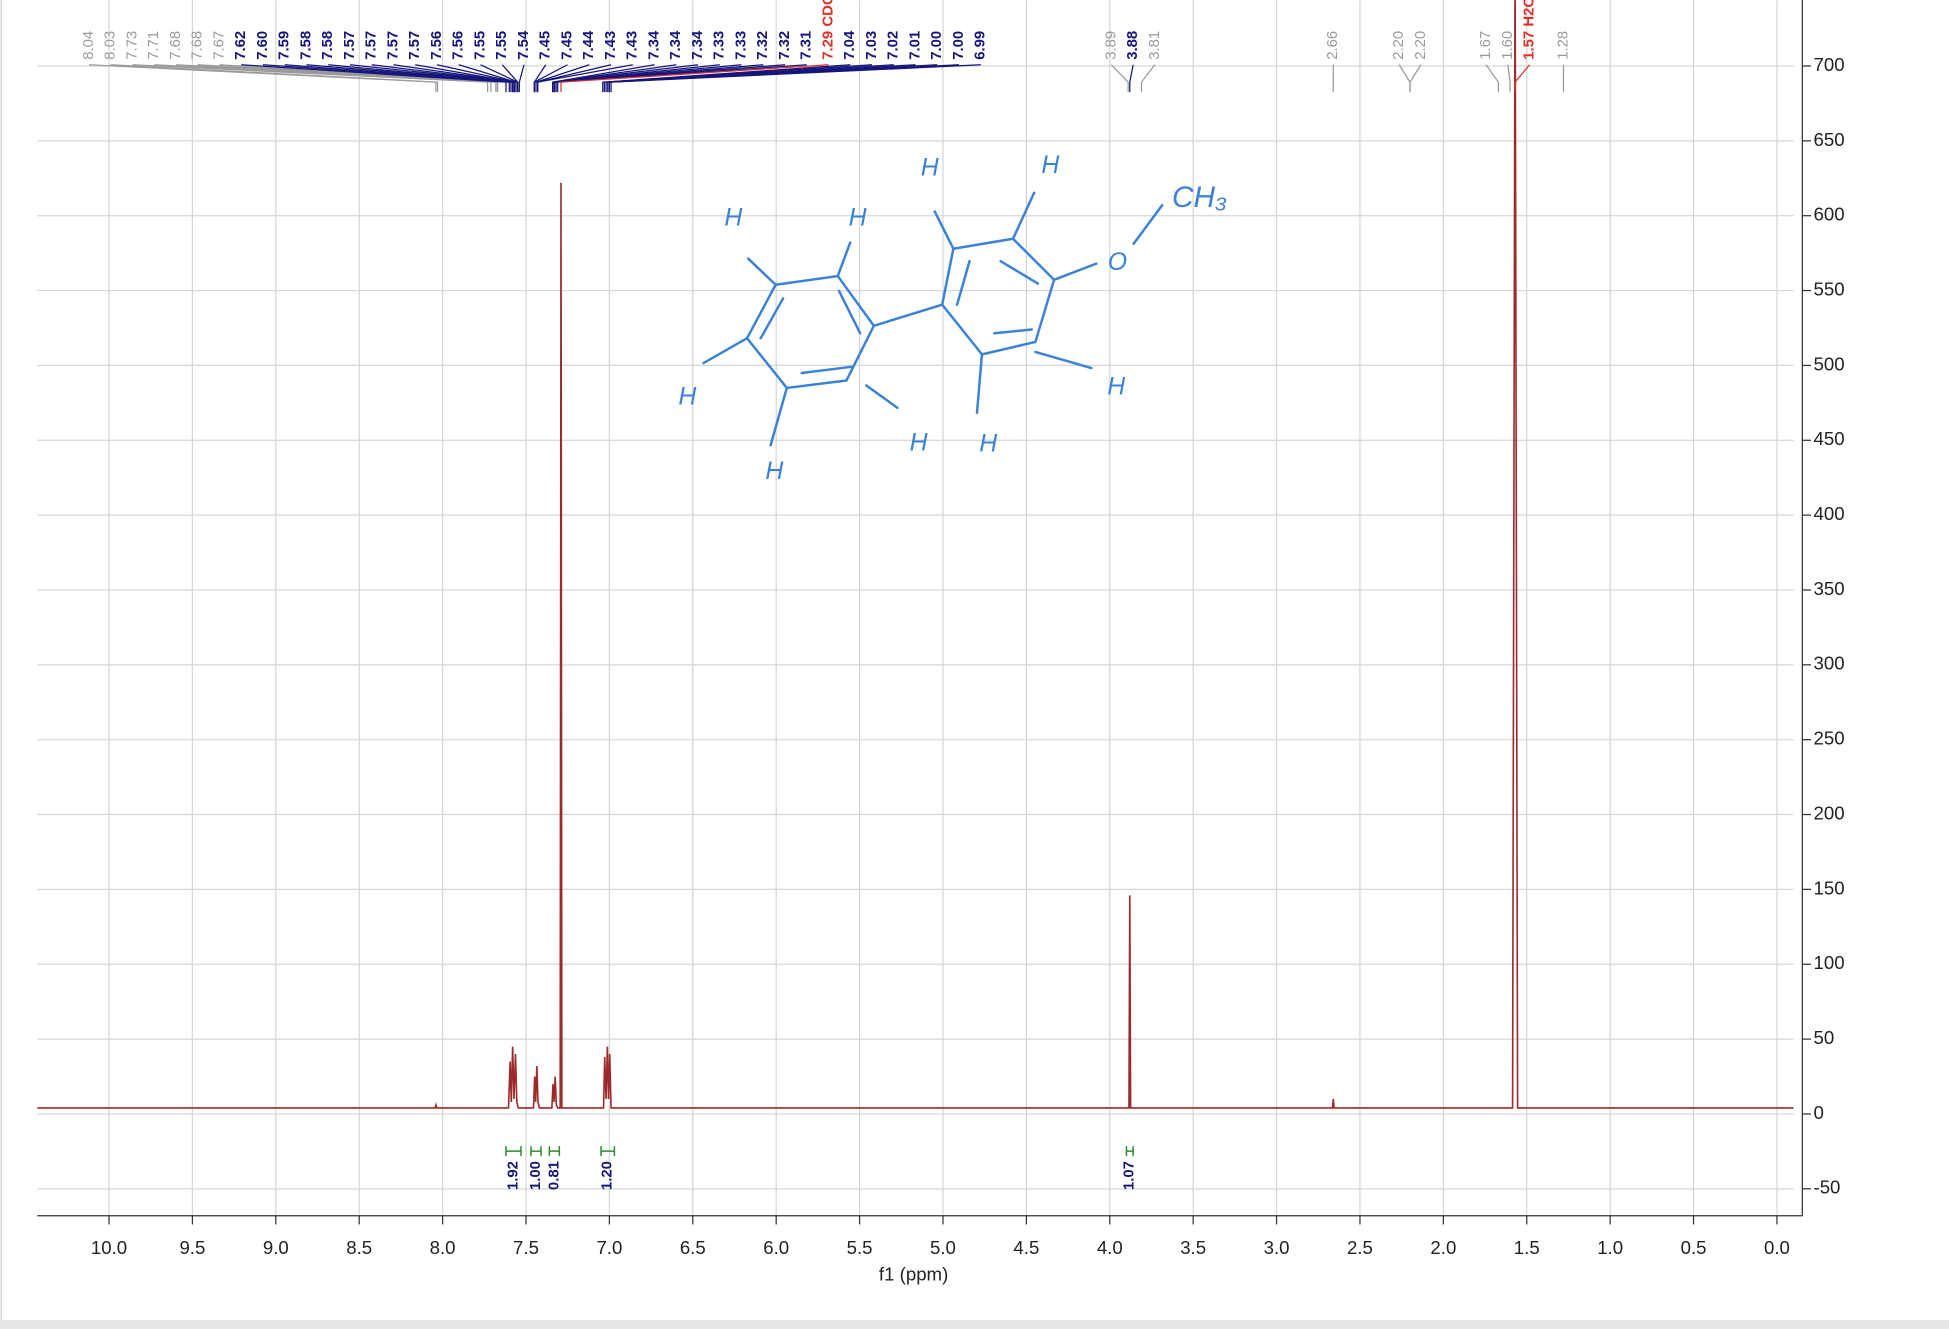  Describe the element at coordinates (589, 45) in the screenshot. I see `peak-label: 7.44` at that location.